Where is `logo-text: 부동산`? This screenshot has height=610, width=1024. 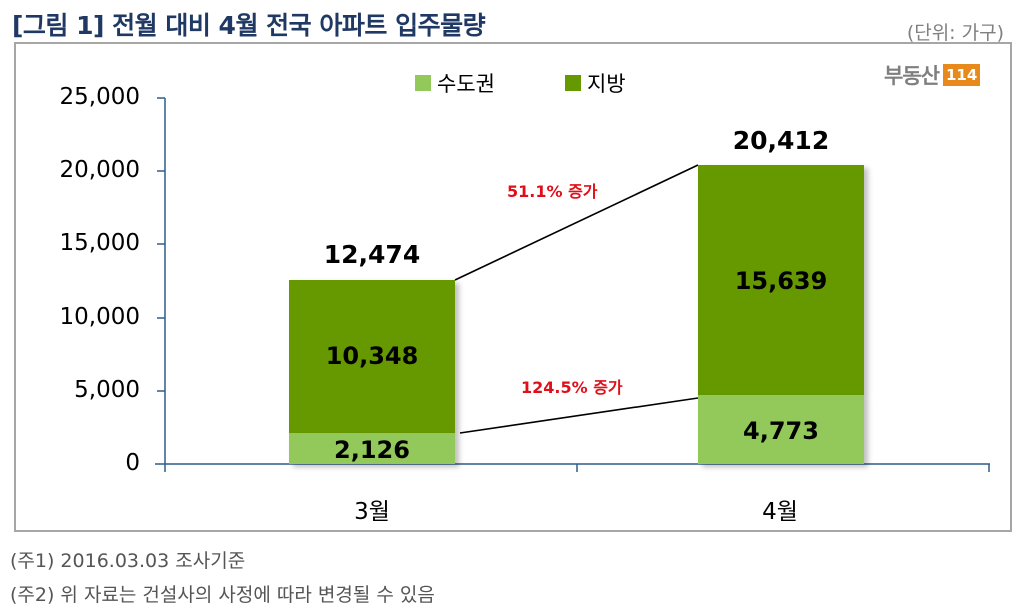 logo-text: 부동산 is located at coordinates (912, 76).